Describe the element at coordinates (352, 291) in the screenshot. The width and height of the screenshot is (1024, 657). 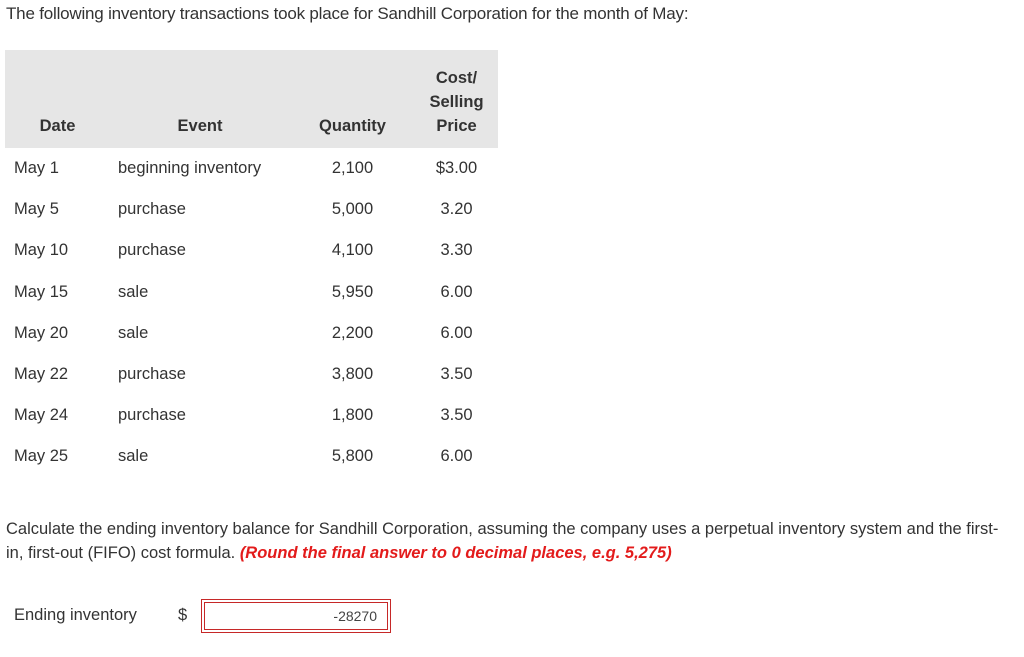
I see `cell-quantity: 5,950` at that location.